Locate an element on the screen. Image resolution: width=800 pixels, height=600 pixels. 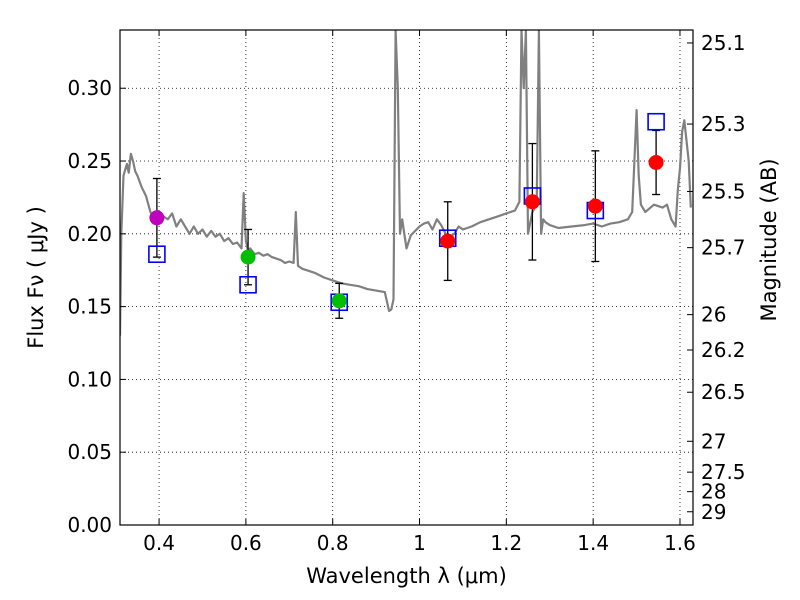
mag-tick-label: 25.5 is located at coordinates (723, 191).